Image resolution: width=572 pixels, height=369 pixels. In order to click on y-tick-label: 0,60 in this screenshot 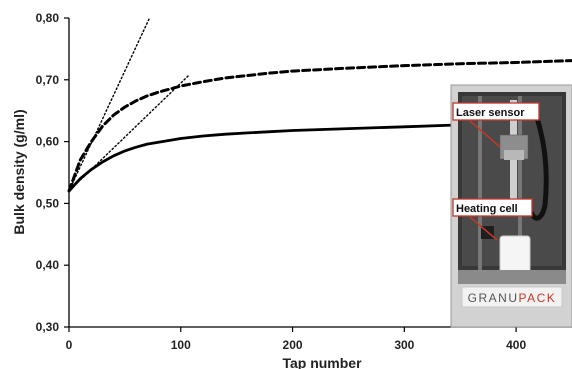, I will do `click(48, 142)`.